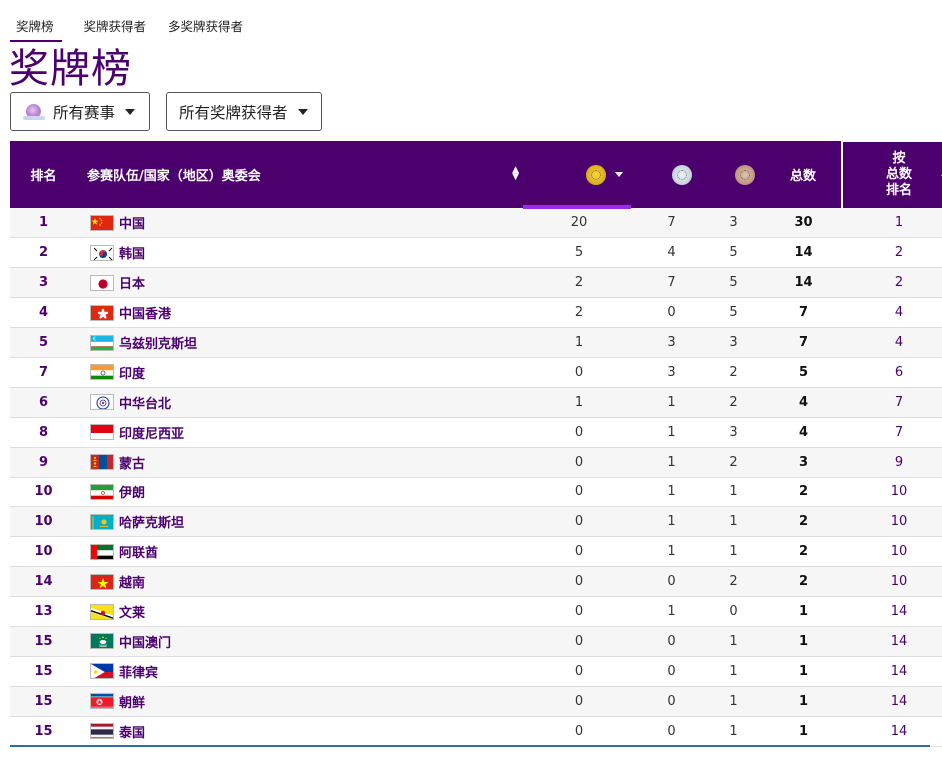 The image size is (942, 765). Describe the element at coordinates (300, 462) in the screenshot. I see `team-cell: 蒙古` at that location.